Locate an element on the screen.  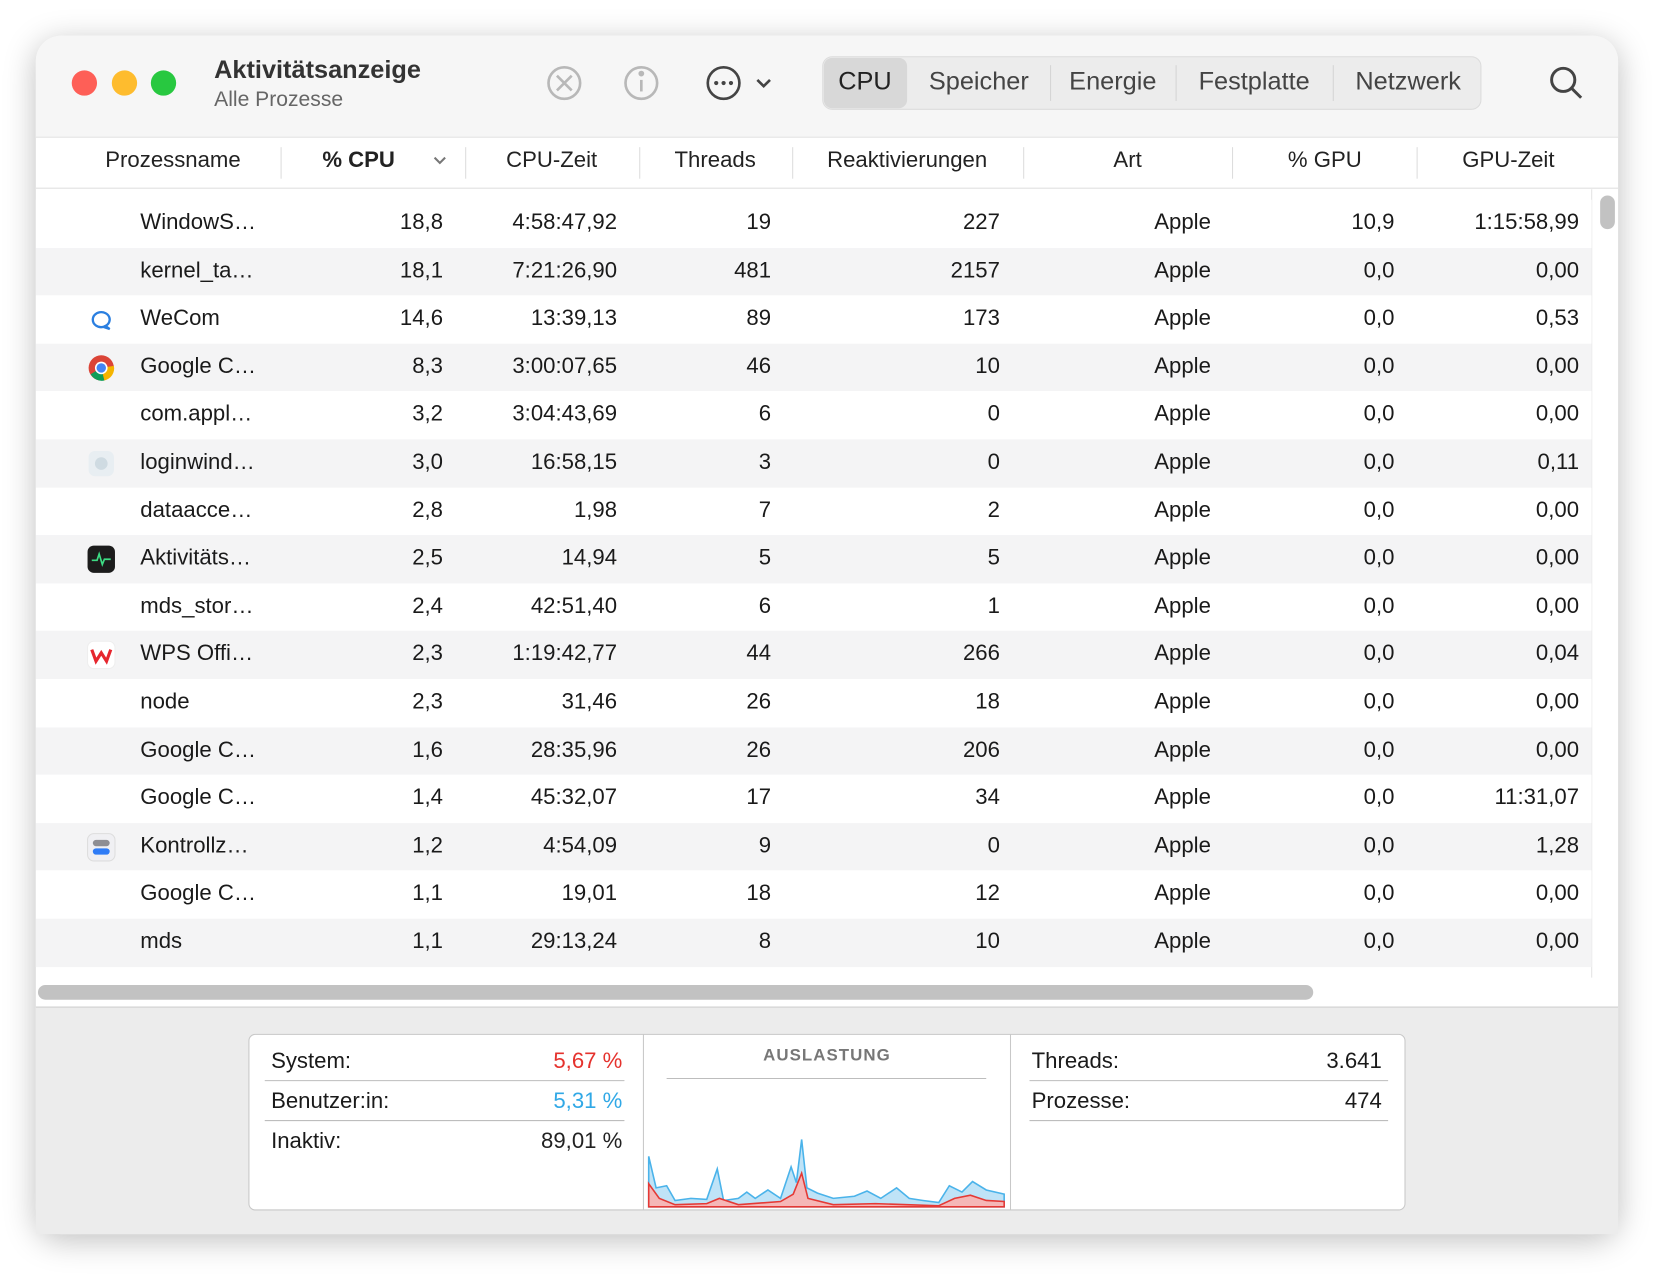
cell: 16:58,15 is located at coordinates (574, 462).